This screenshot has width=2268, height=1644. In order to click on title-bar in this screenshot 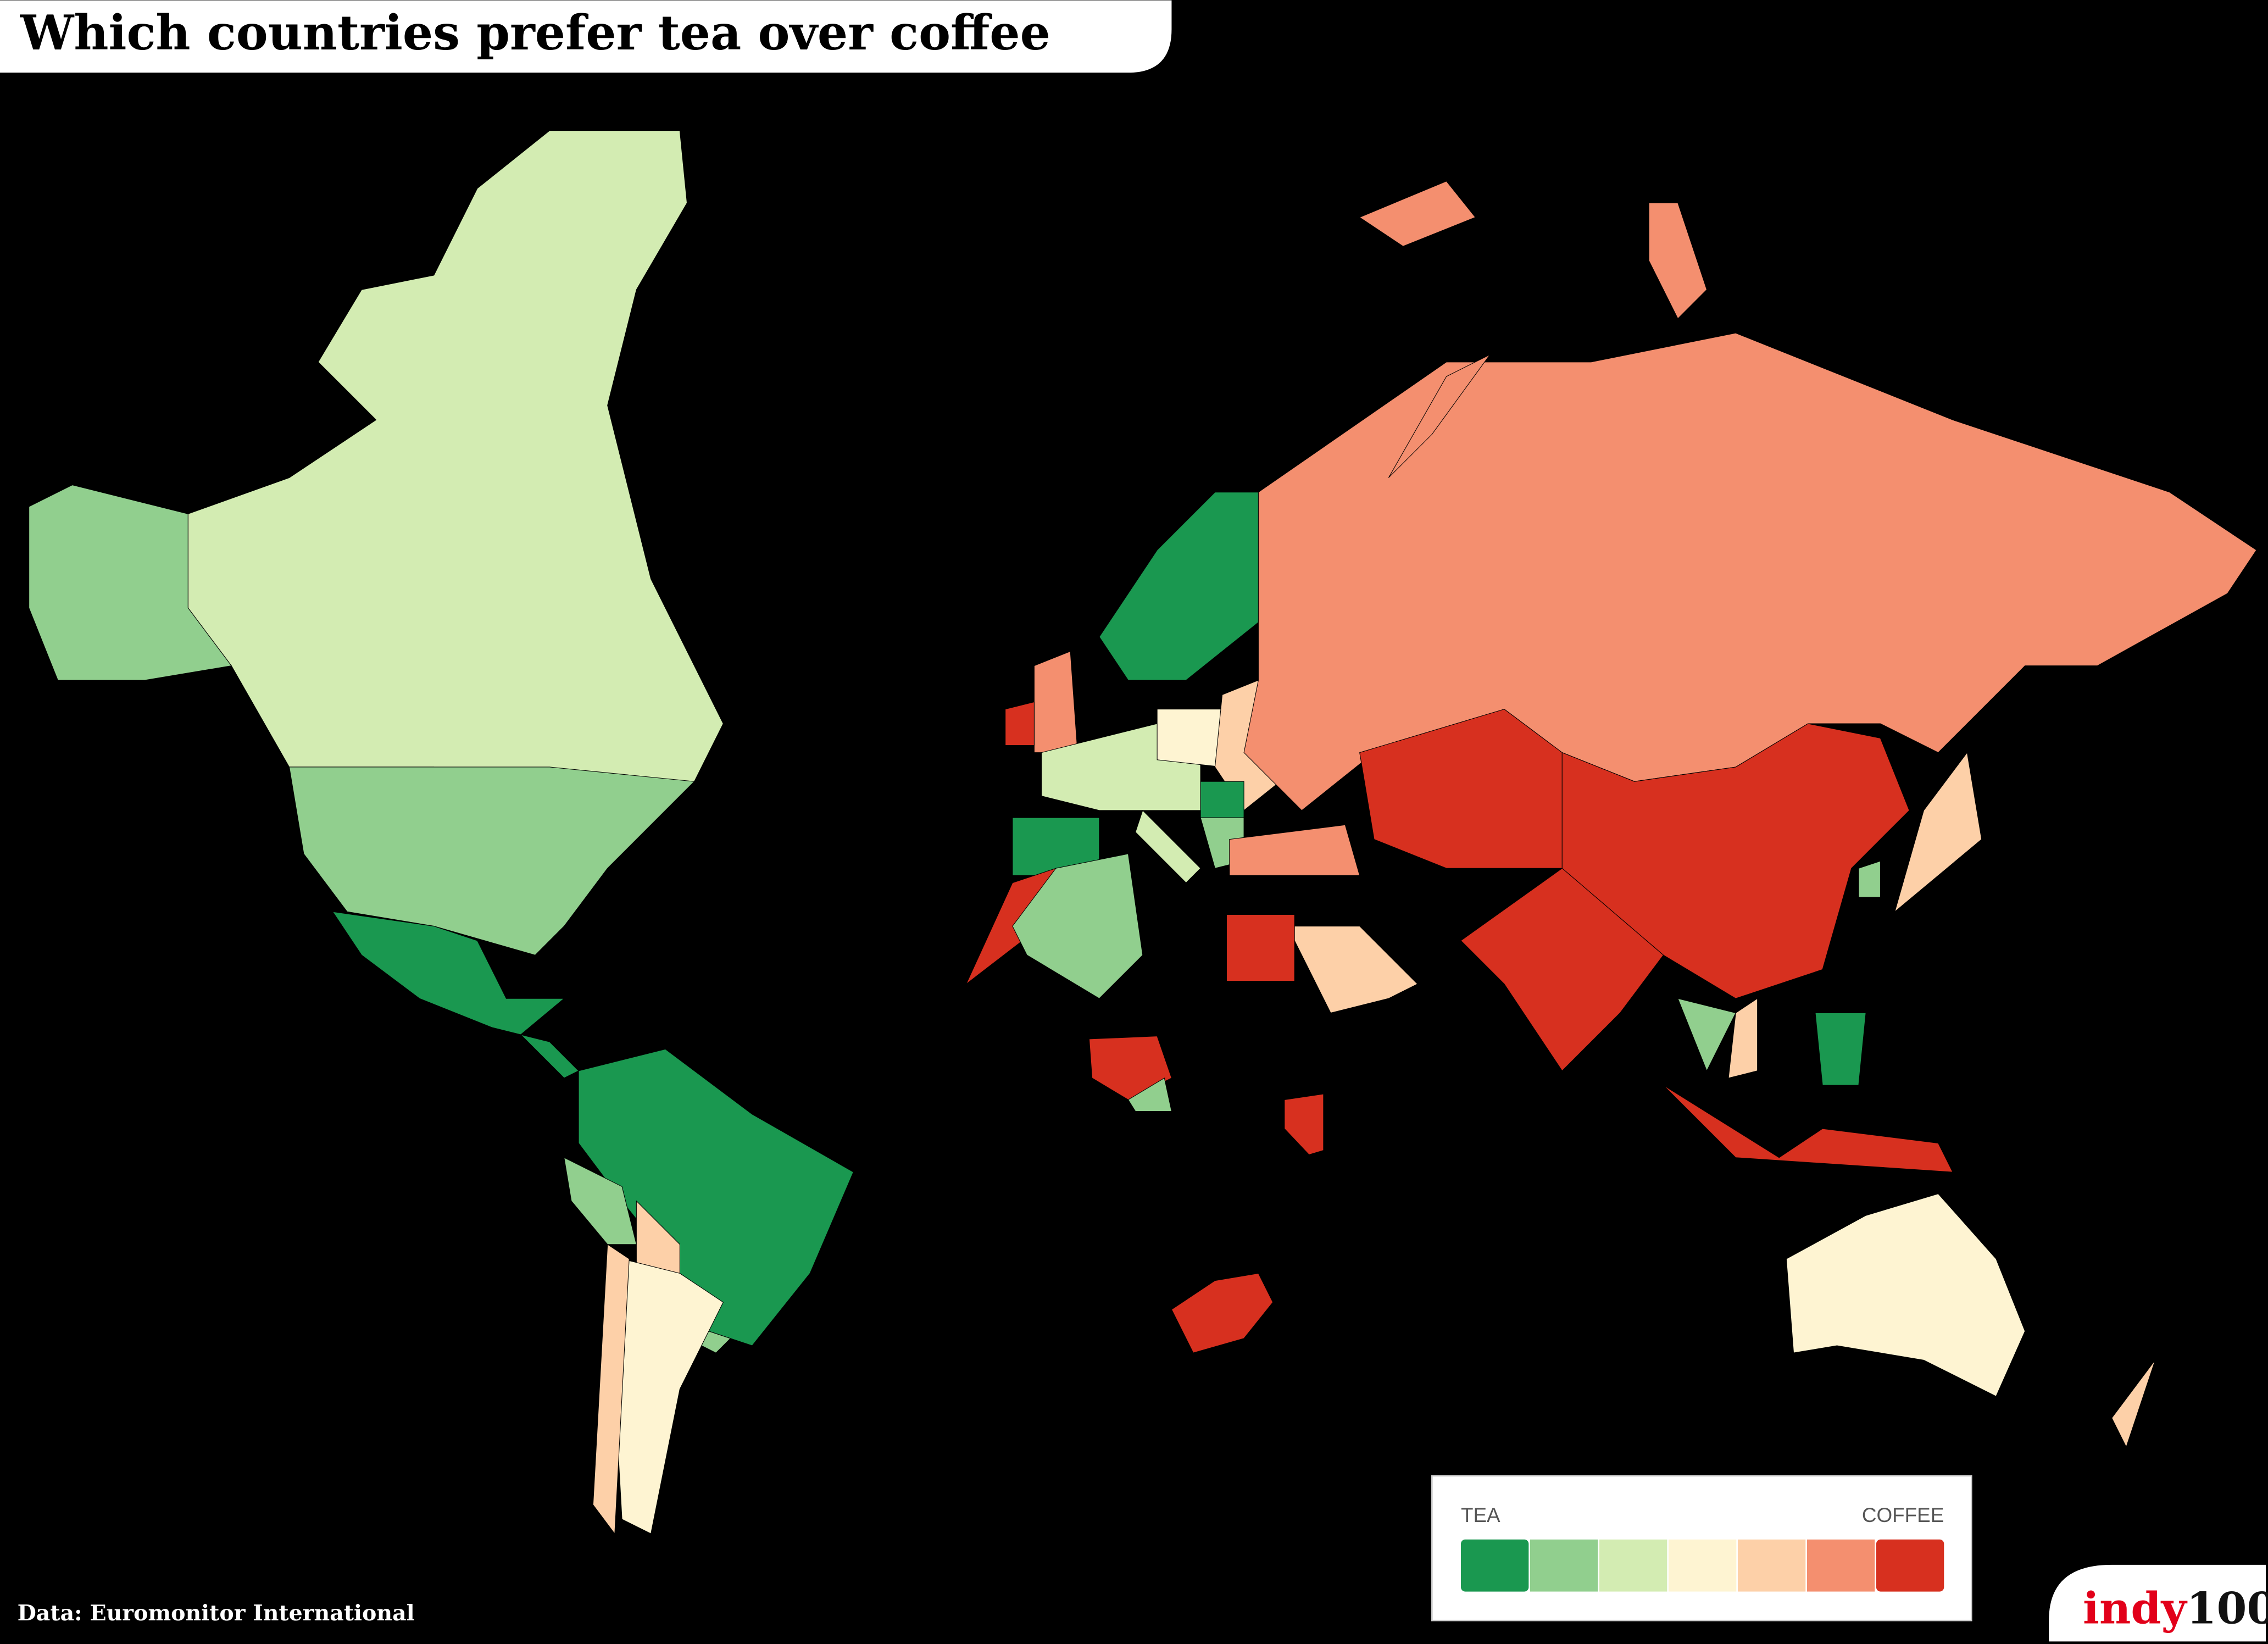, I will do `click(586, 36)`.